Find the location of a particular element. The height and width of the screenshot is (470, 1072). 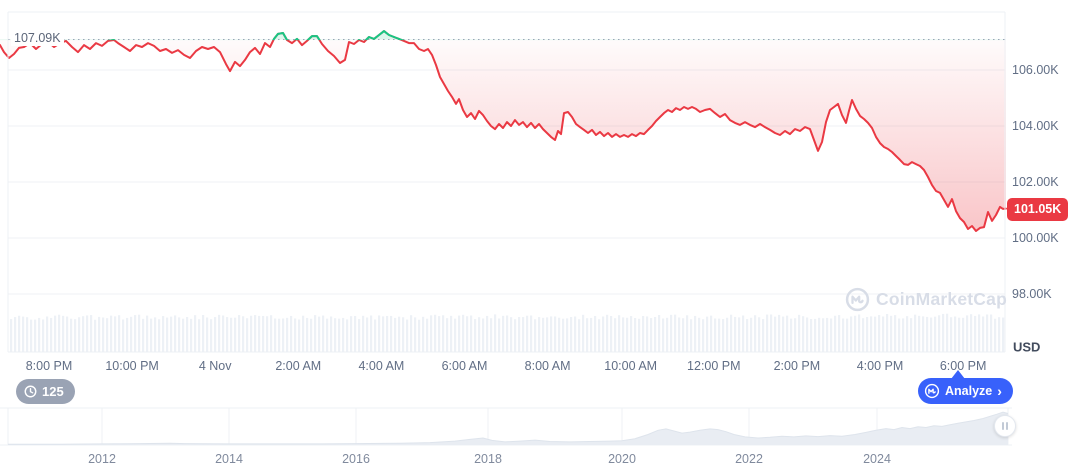

analyze-button: Analyze › is located at coordinates (965, 391).